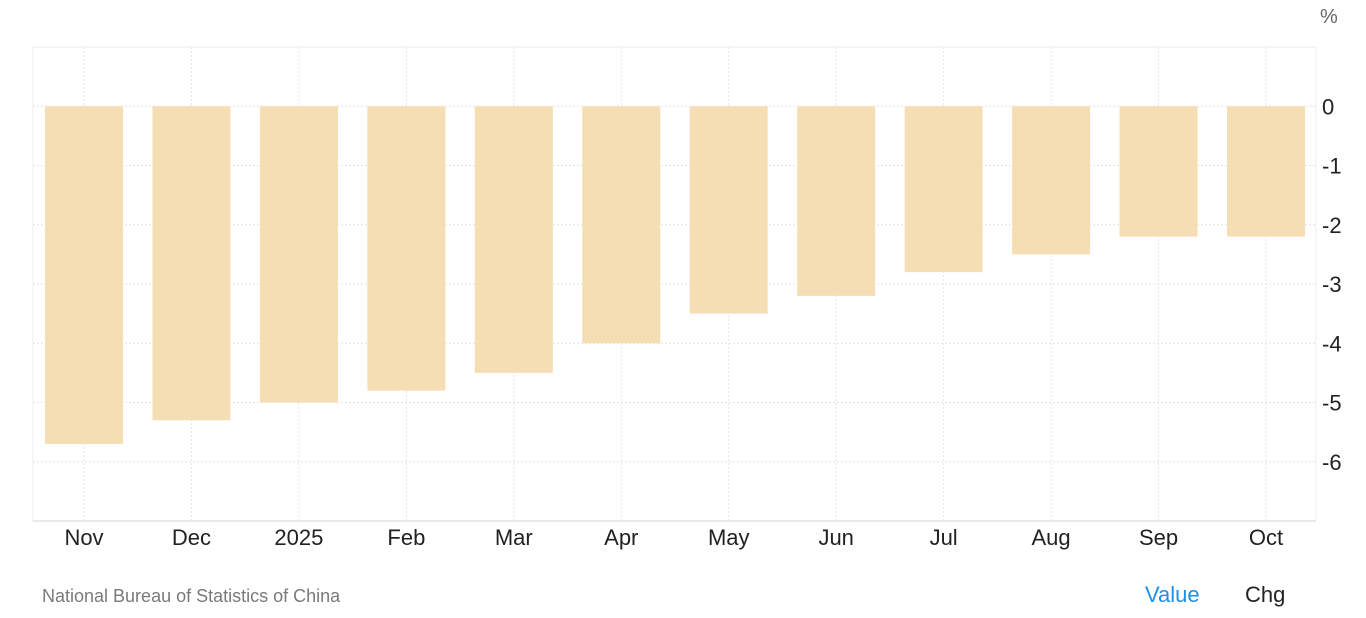 Image resolution: width=1366 pixels, height=618 pixels. What do you see at coordinates (1266, 537) in the screenshot?
I see `x-tick-label: Oct` at bounding box center [1266, 537].